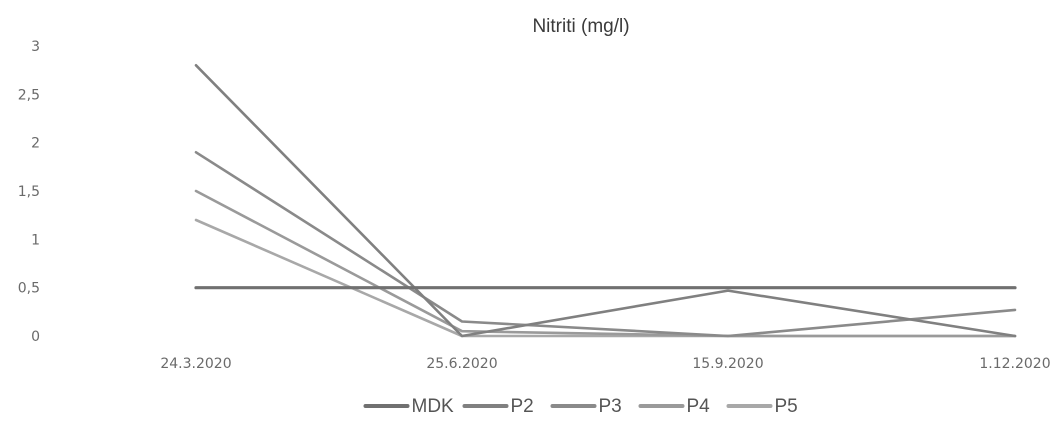  I want to click on legend-label-p3: P3, so click(610, 406).